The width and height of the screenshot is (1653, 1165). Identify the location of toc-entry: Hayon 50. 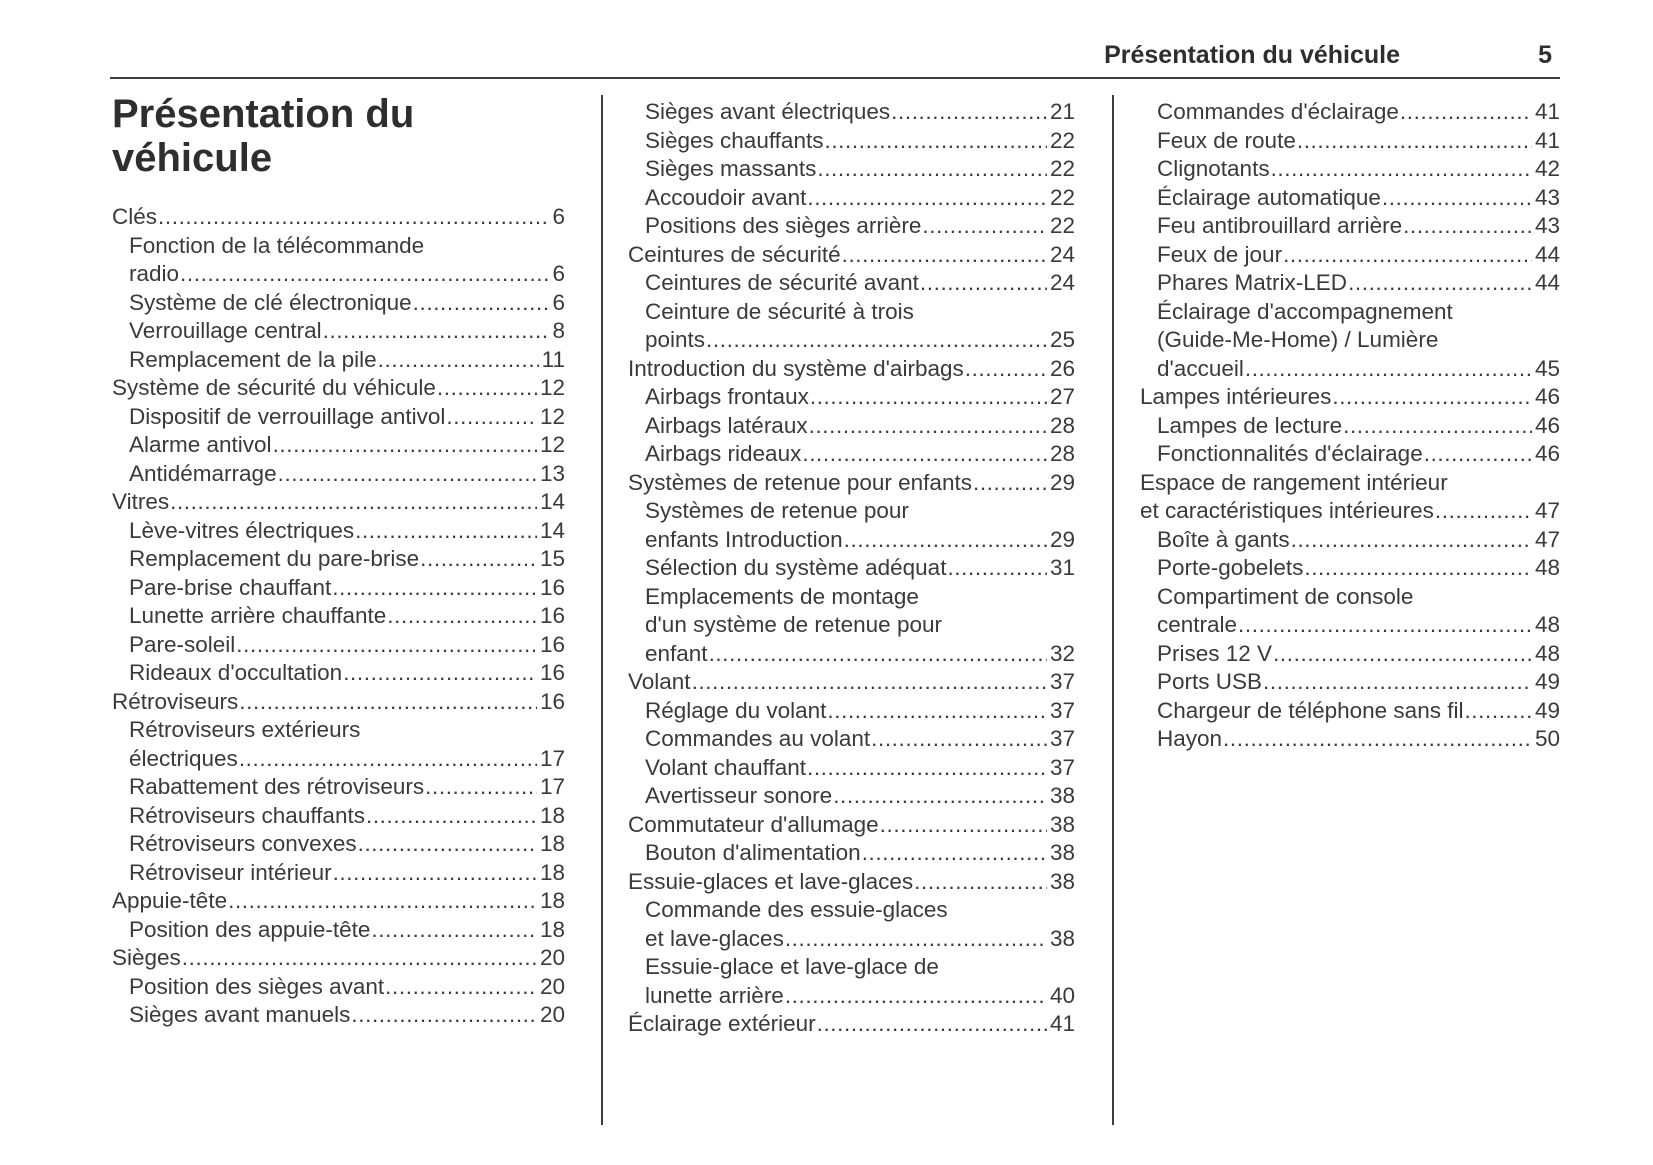
(1350, 739).